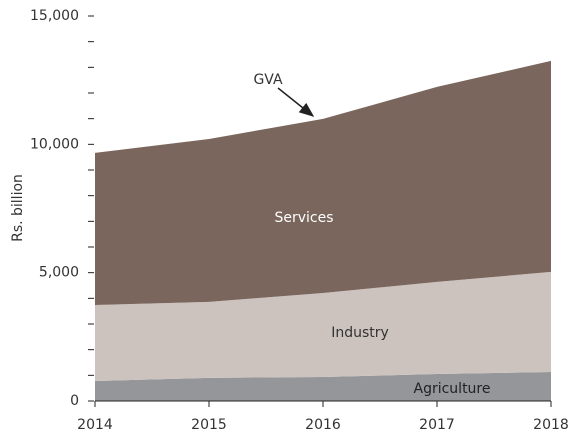 This screenshot has height=434, width=573. Describe the element at coordinates (18, 208) in the screenshot. I see `y-axis-label: Rs. billion` at that location.